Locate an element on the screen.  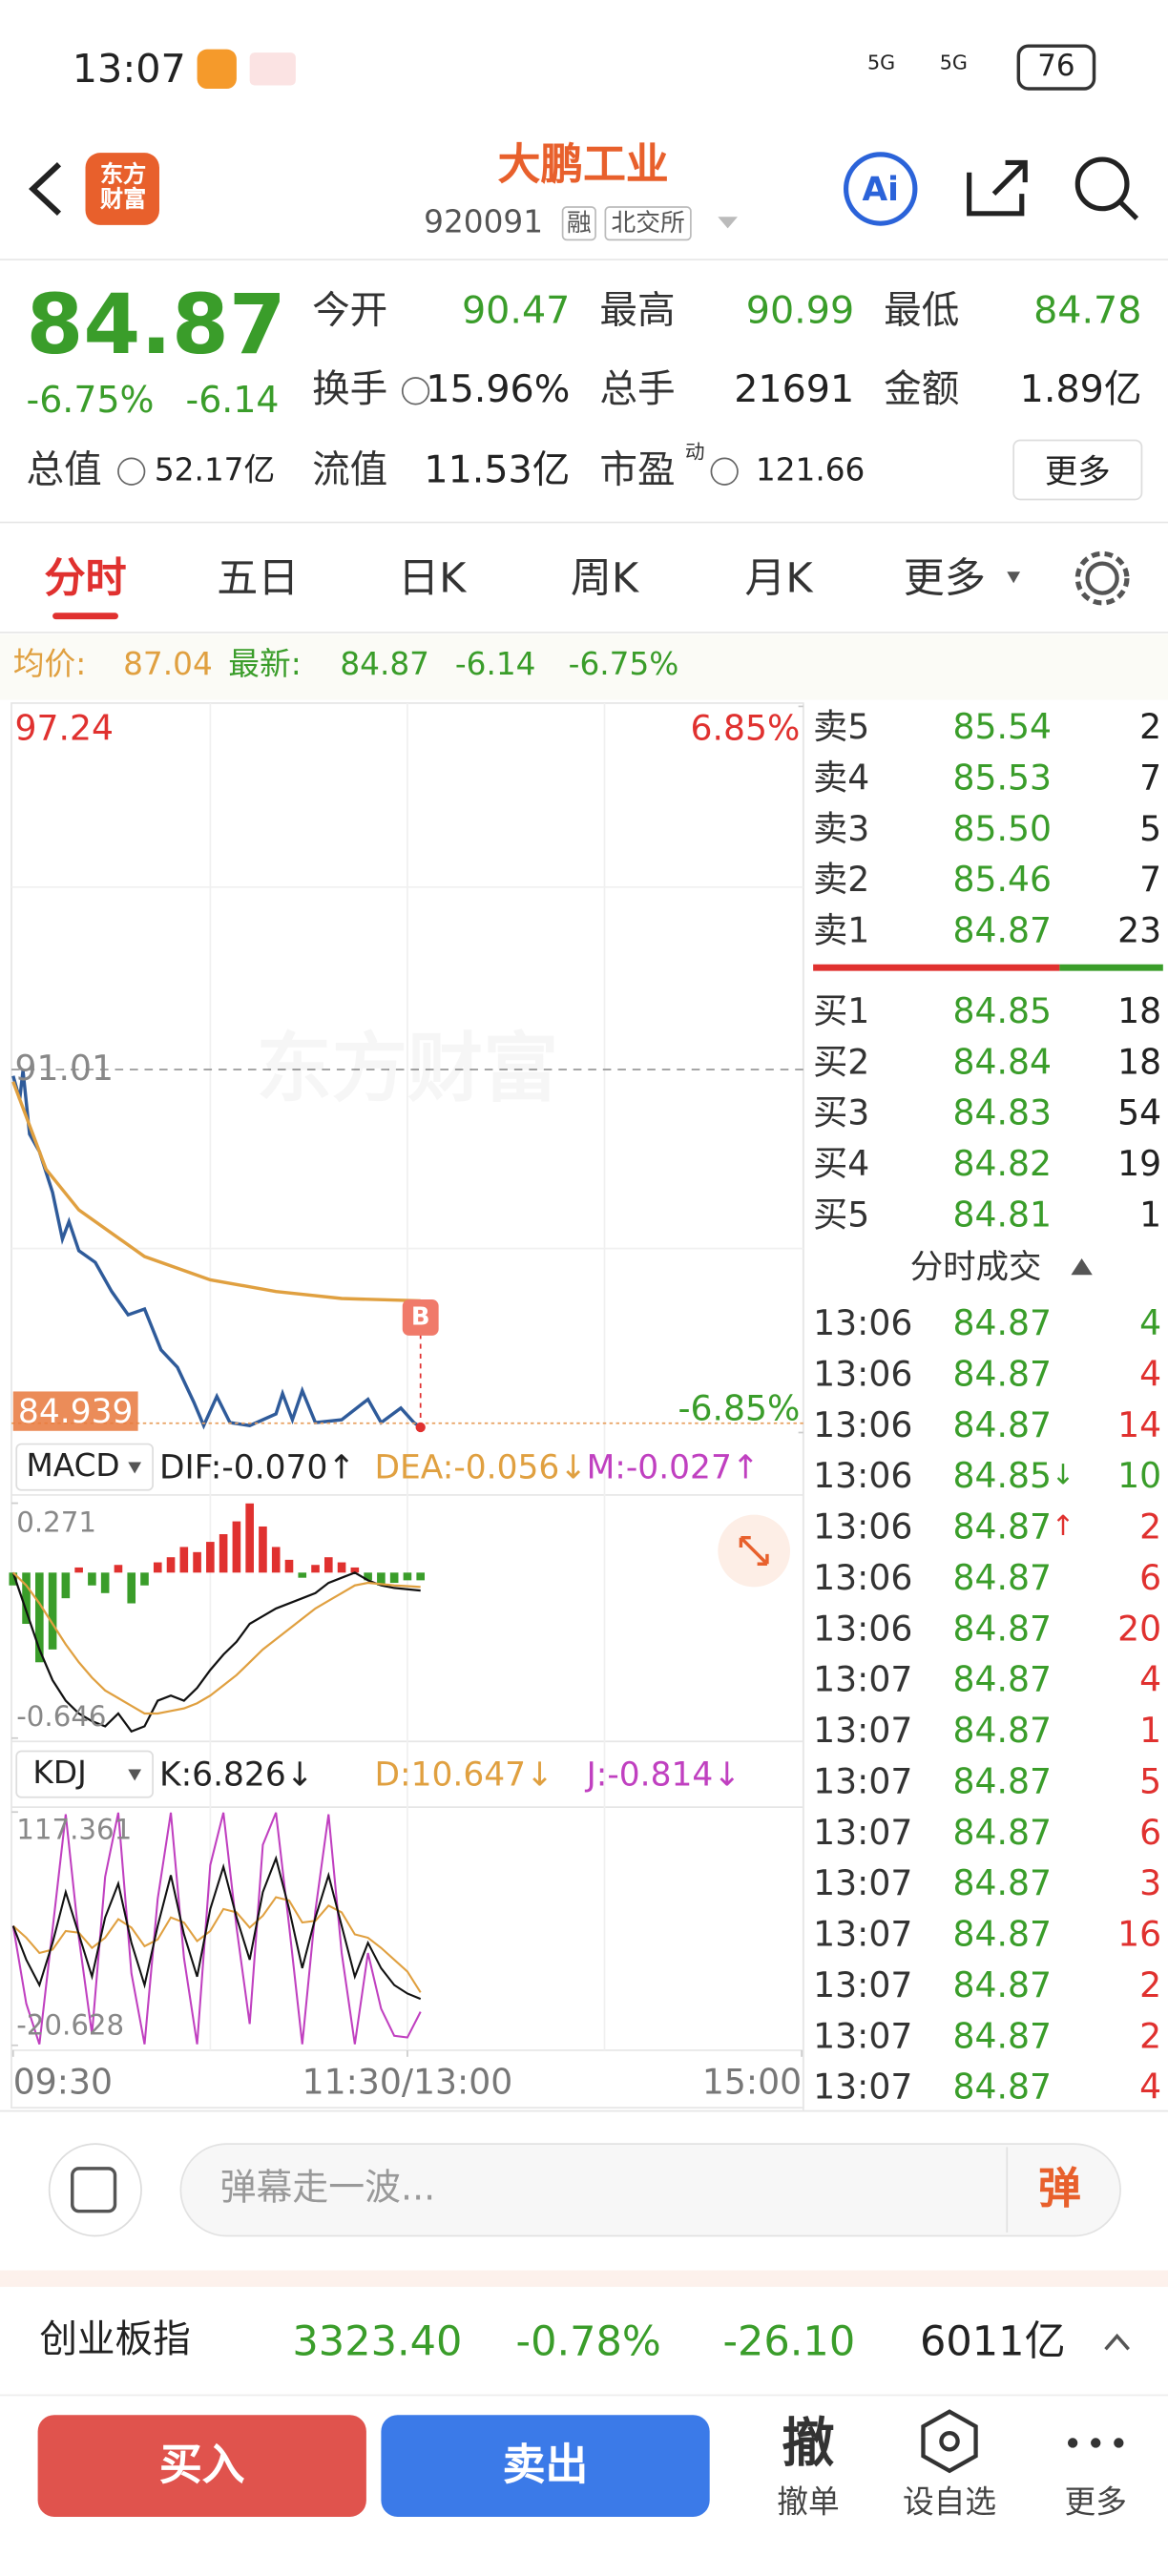
index-change-pct: -0.78% is located at coordinates (588, 2340).